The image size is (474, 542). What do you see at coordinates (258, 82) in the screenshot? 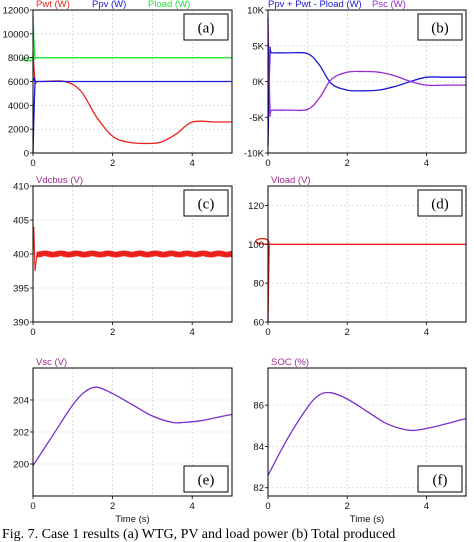
I see `y-tick-label: 0K` at bounding box center [258, 82].